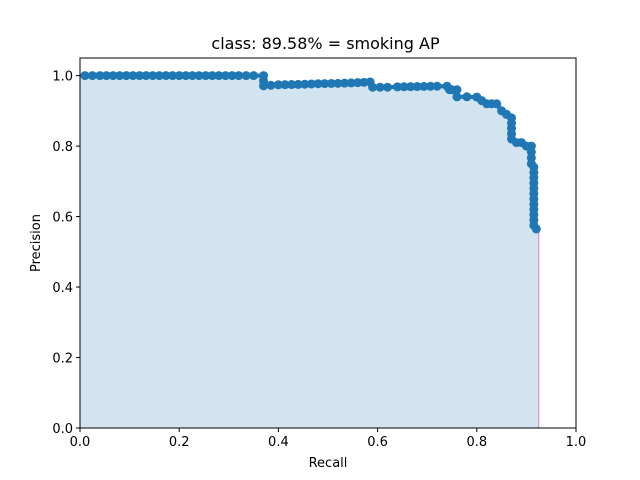  What do you see at coordinates (325, 43) in the screenshot?
I see `chart-title: class: 89.58% = smoking AP` at bounding box center [325, 43].